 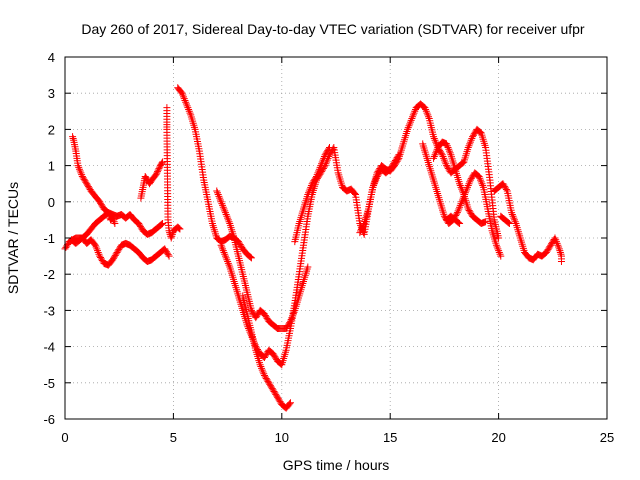 I want to click on x-tick-label: 20, so click(x=498, y=437).